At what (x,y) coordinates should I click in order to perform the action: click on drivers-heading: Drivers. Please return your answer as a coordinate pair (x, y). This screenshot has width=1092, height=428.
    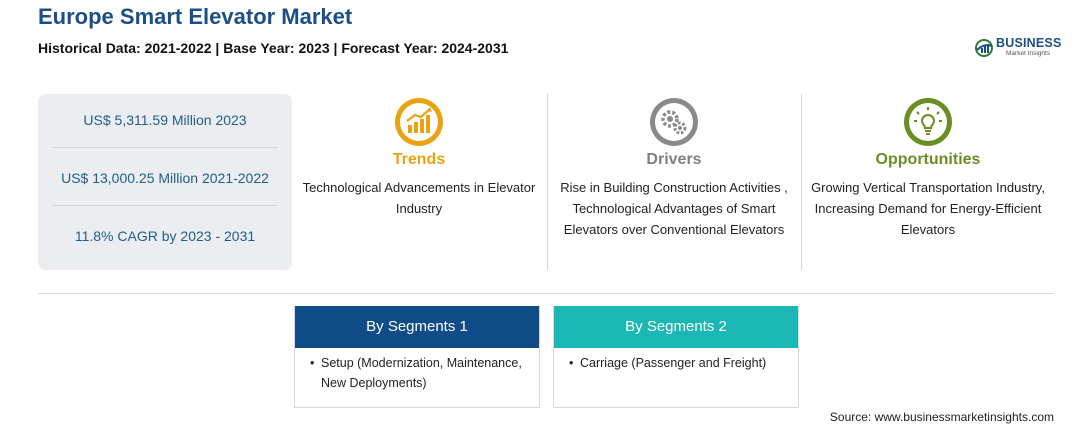
    Looking at the image, I should click on (674, 159).